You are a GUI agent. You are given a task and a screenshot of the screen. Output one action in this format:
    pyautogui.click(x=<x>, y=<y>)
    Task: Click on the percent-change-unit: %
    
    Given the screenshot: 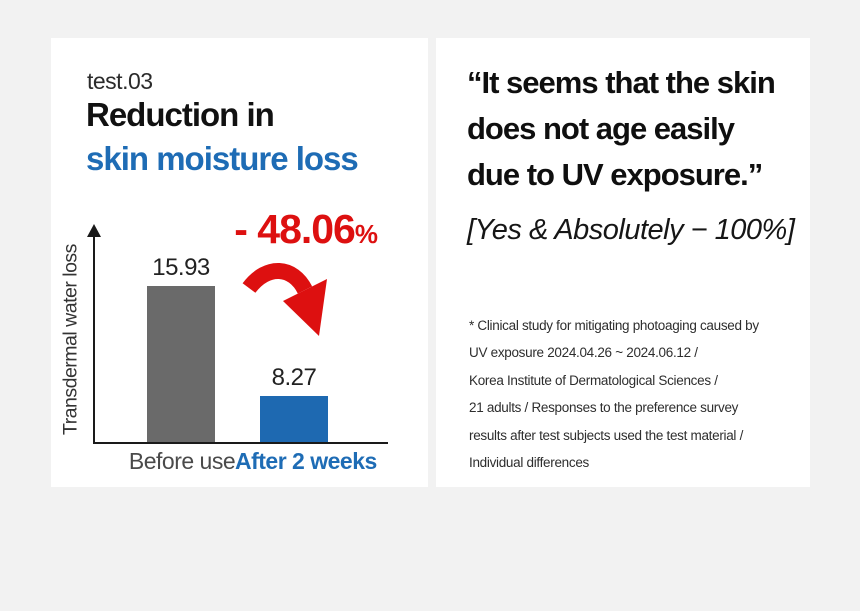 What is the action you would take?
    pyautogui.click(x=366, y=234)
    